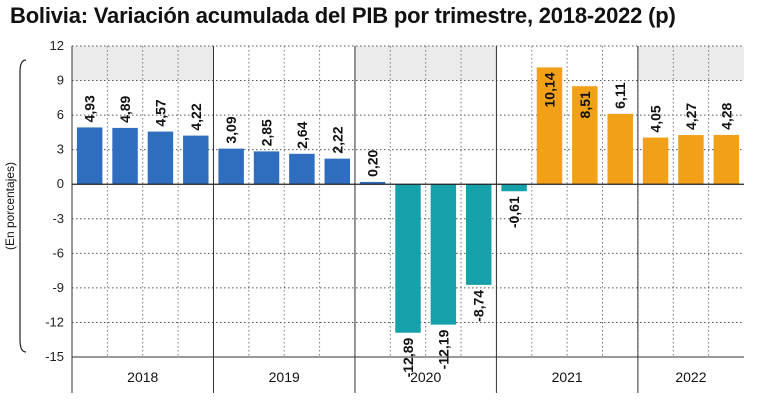 This screenshot has height=404, width=768. Describe the element at coordinates (655, 161) in the screenshot. I see `bar-2022-T1` at that location.